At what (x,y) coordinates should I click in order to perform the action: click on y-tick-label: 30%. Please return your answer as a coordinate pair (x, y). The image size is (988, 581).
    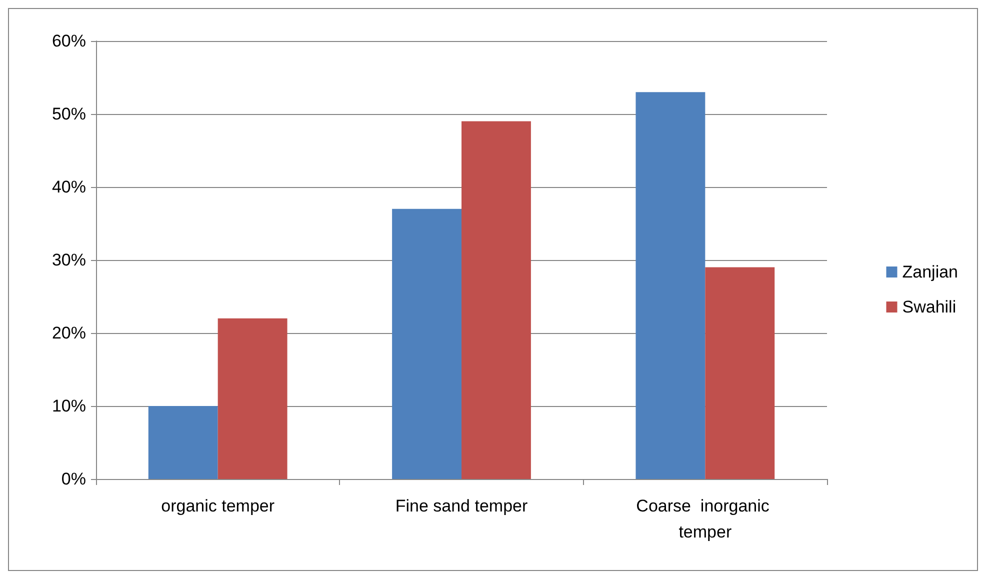
    Looking at the image, I should click on (69, 260).